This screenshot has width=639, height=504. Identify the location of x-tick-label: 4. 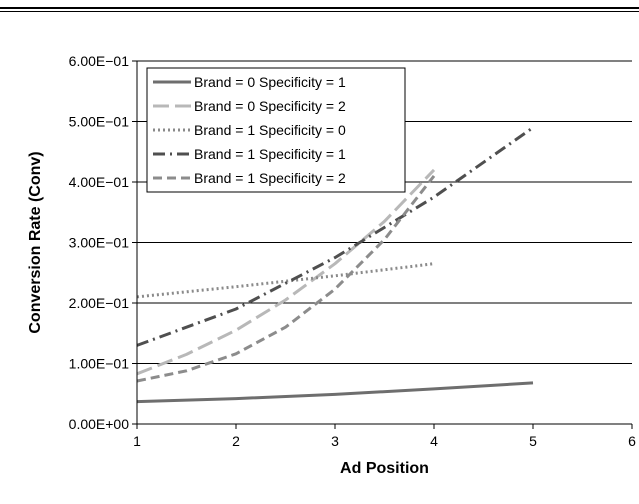
(434, 441).